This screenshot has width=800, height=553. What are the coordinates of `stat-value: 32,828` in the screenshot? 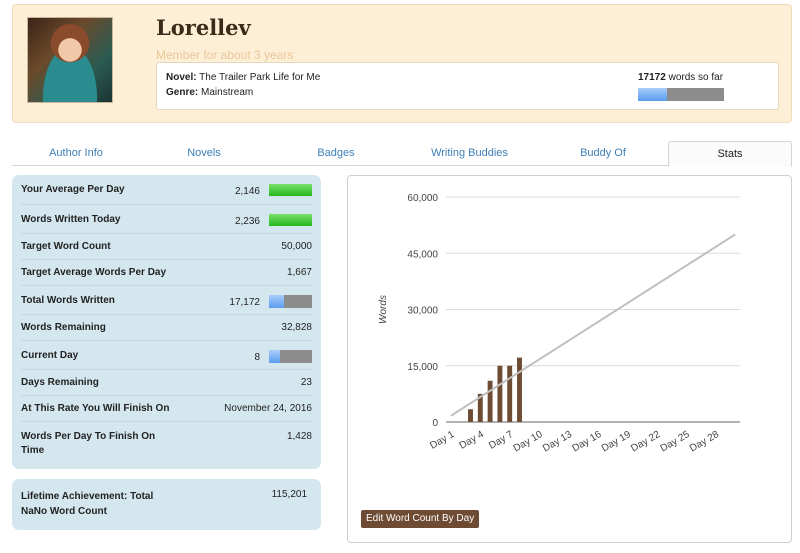 It's located at (296, 327).